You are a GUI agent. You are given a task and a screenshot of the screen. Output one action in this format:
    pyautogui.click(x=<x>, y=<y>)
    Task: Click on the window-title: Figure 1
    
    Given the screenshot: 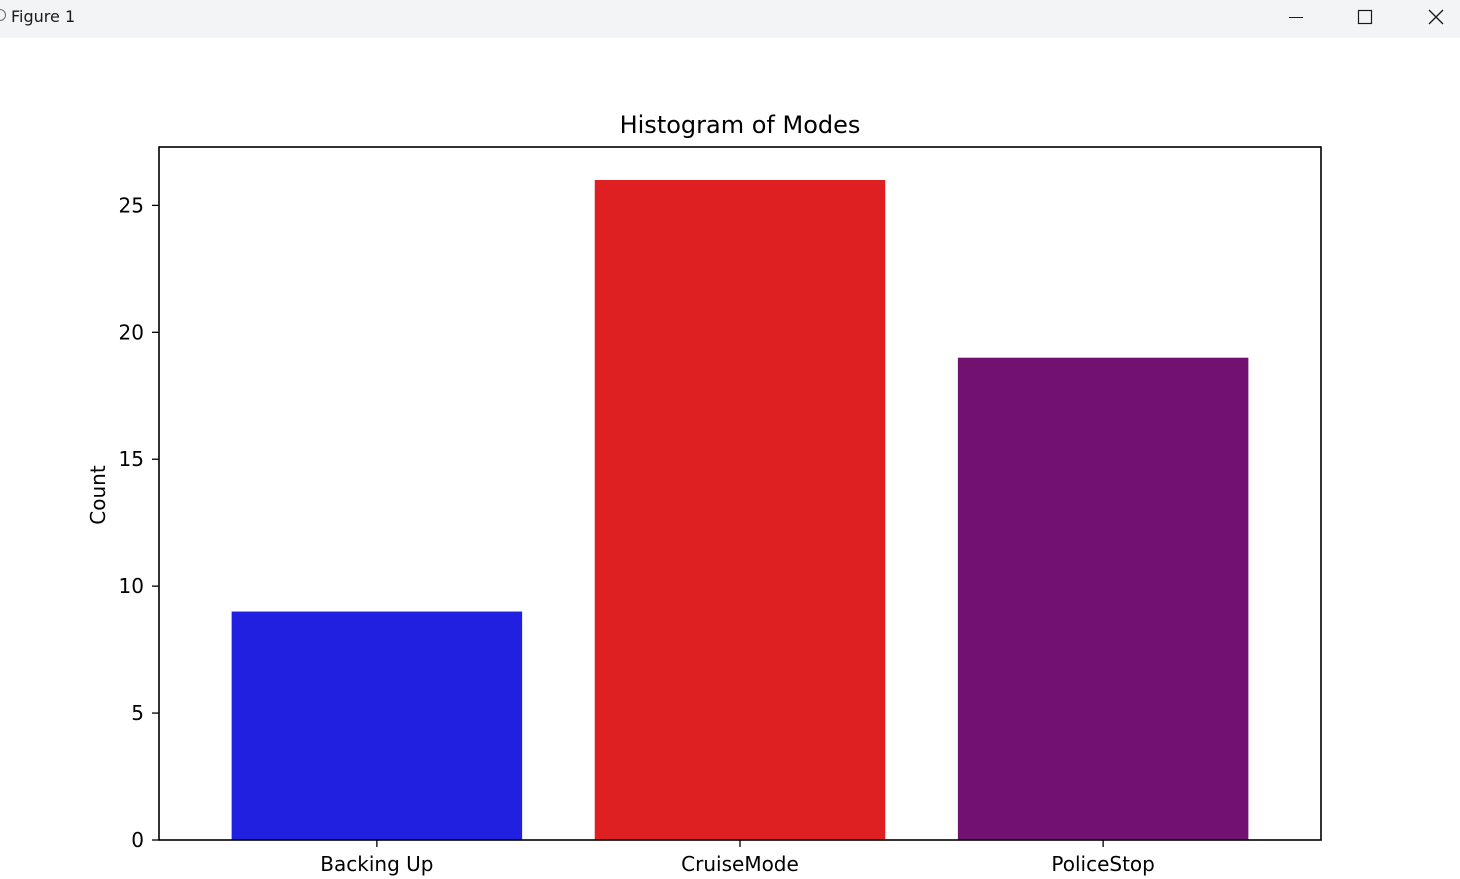 What is the action you would take?
    pyautogui.click(x=43, y=16)
    